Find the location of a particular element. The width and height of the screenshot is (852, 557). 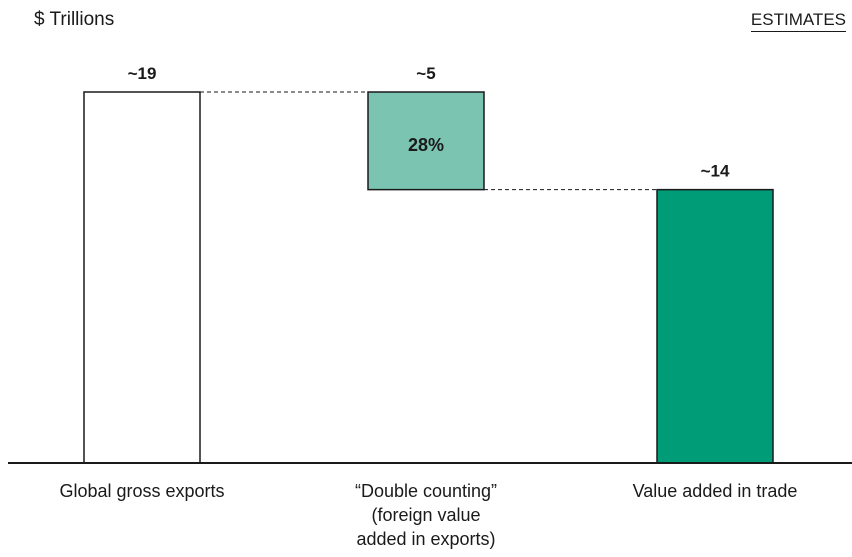

estimates-tag: ESTIMATES is located at coordinates (798, 20).